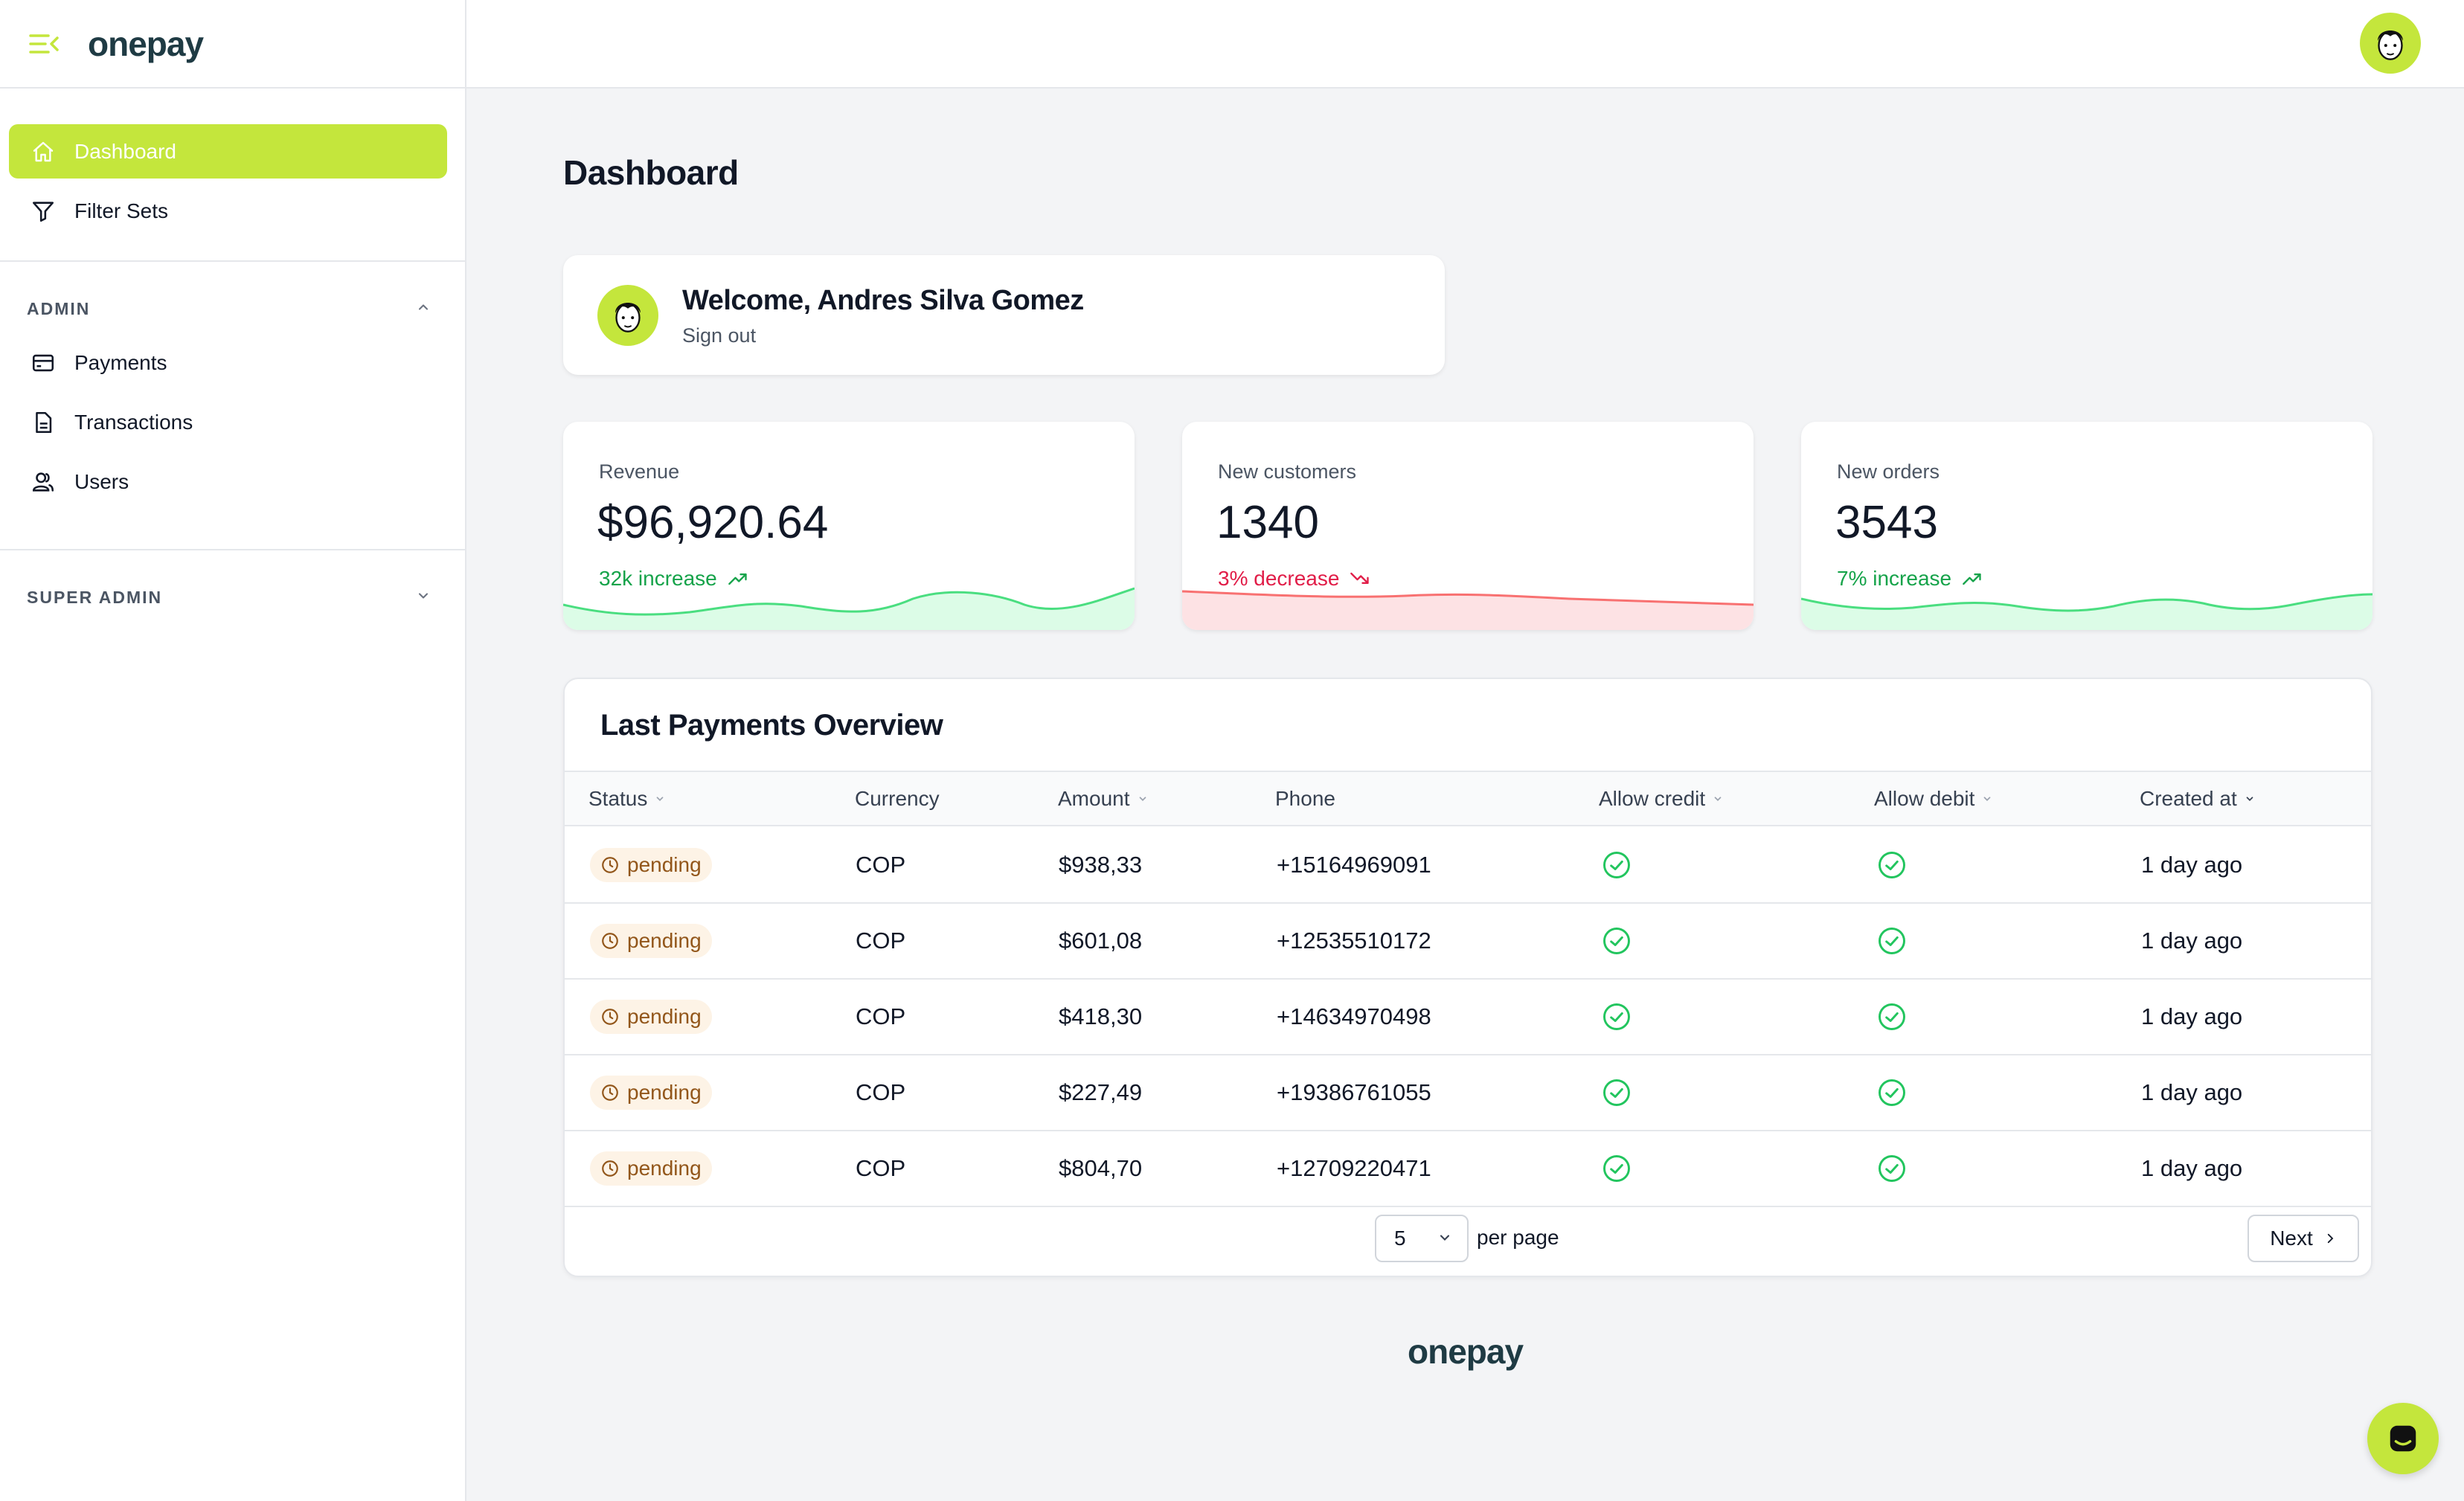 The image size is (2464, 1501). I want to click on column-header-label: Currency, so click(897, 798).